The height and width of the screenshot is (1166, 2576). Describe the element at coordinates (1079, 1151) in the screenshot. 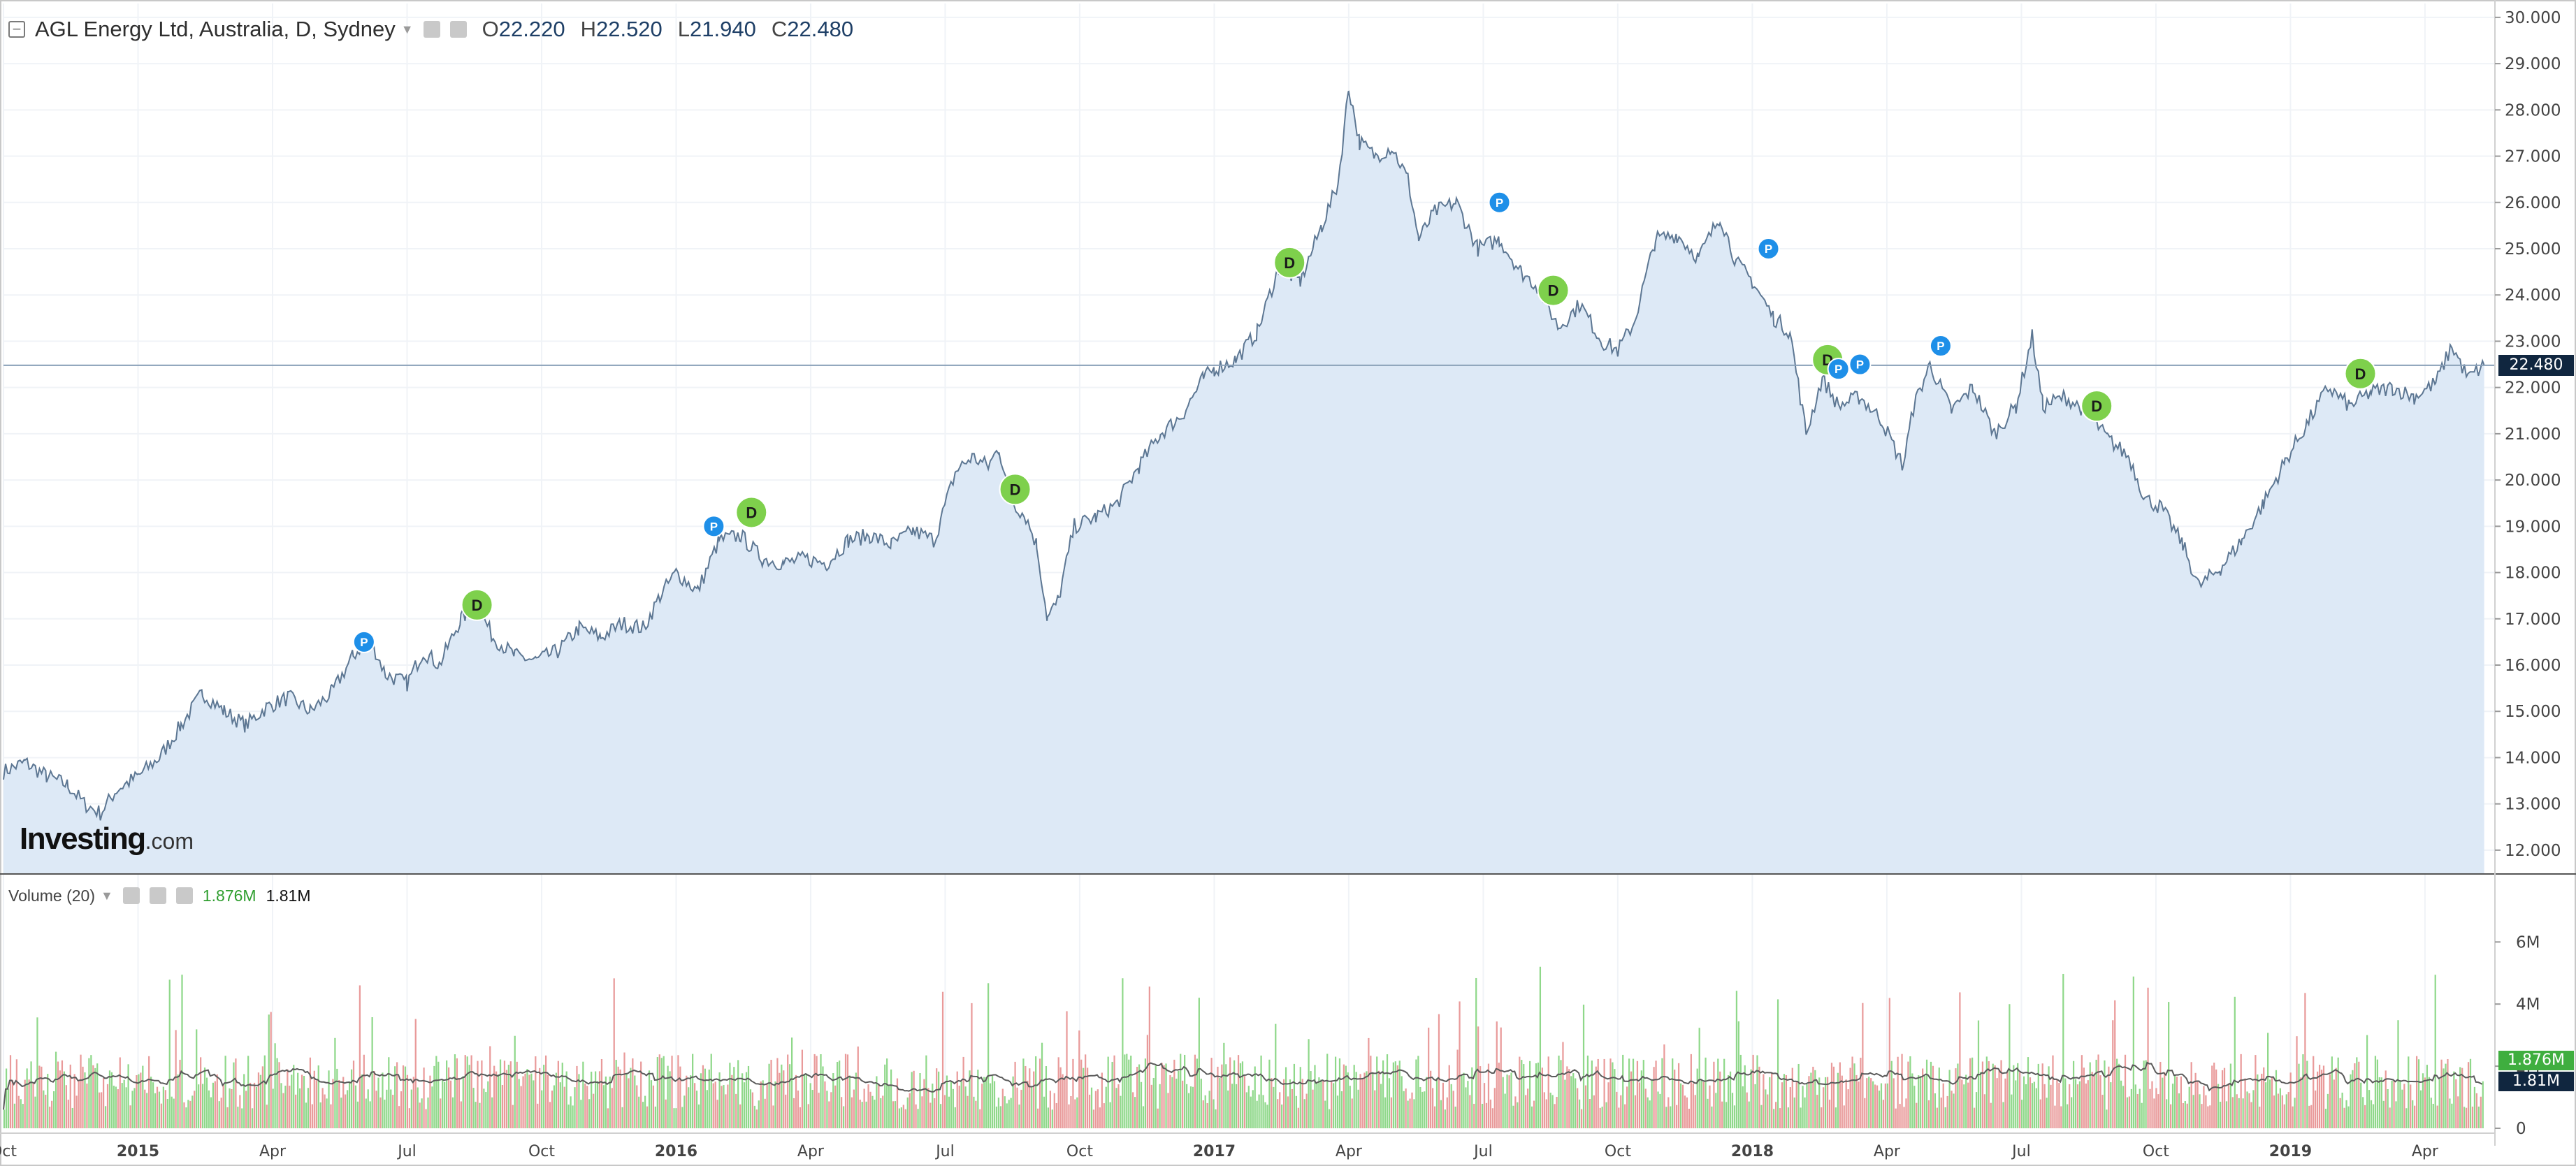

I see `time-axis-label: Oct` at that location.